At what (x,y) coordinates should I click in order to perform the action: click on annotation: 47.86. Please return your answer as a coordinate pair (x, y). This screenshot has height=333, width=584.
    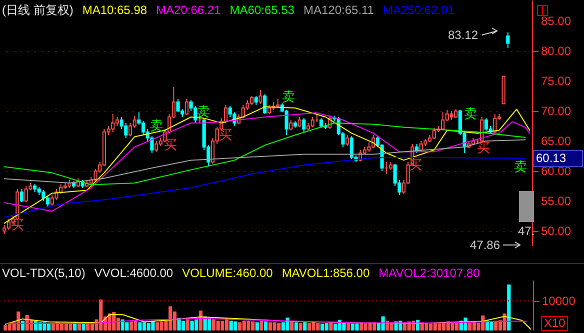
    Looking at the image, I should click on (485, 245).